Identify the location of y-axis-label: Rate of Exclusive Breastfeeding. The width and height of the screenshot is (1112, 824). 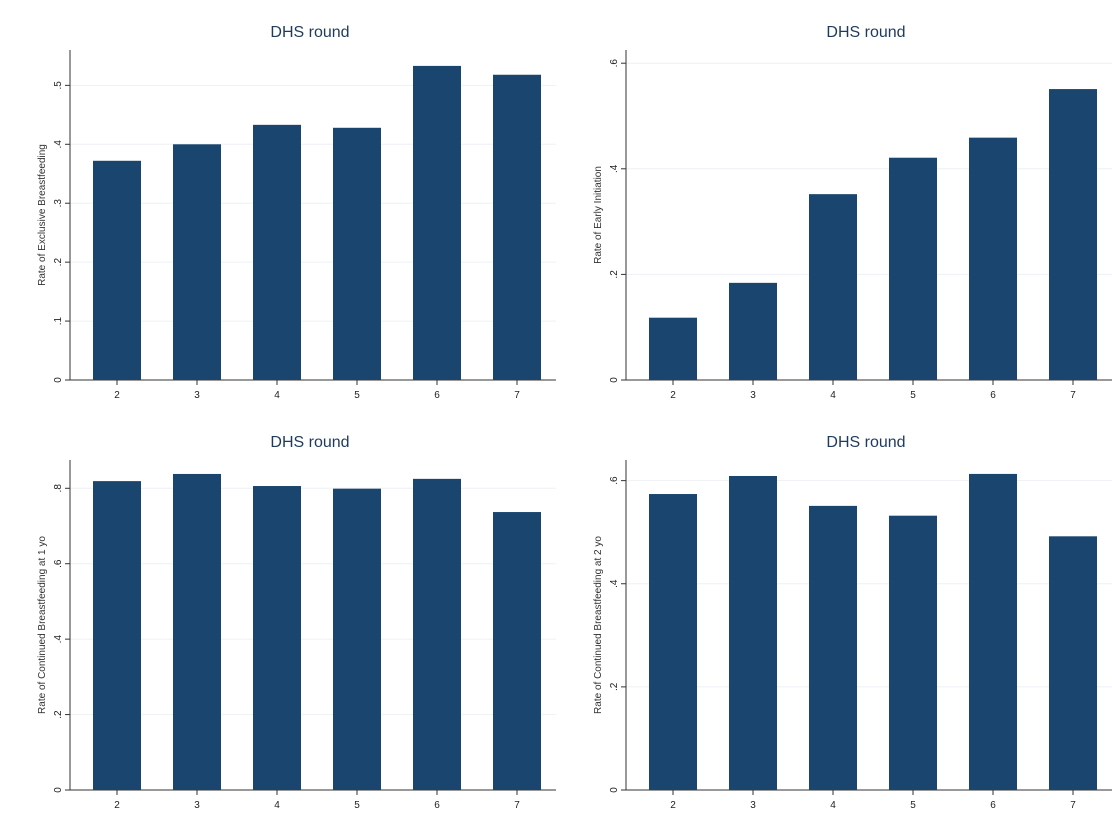
(42, 215).